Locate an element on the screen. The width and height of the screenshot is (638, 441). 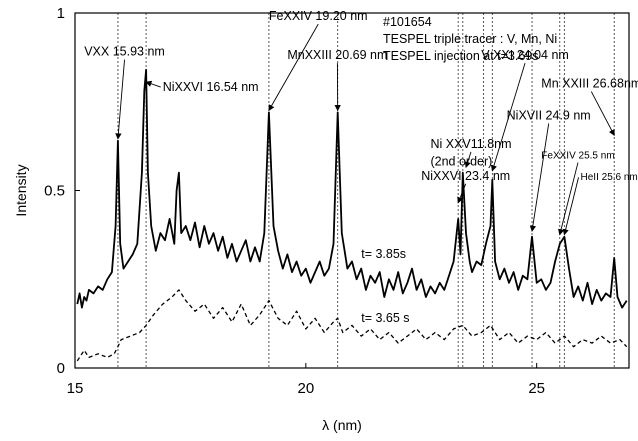
y-tick-label-1: 0.5 is located at coordinates (54, 191).